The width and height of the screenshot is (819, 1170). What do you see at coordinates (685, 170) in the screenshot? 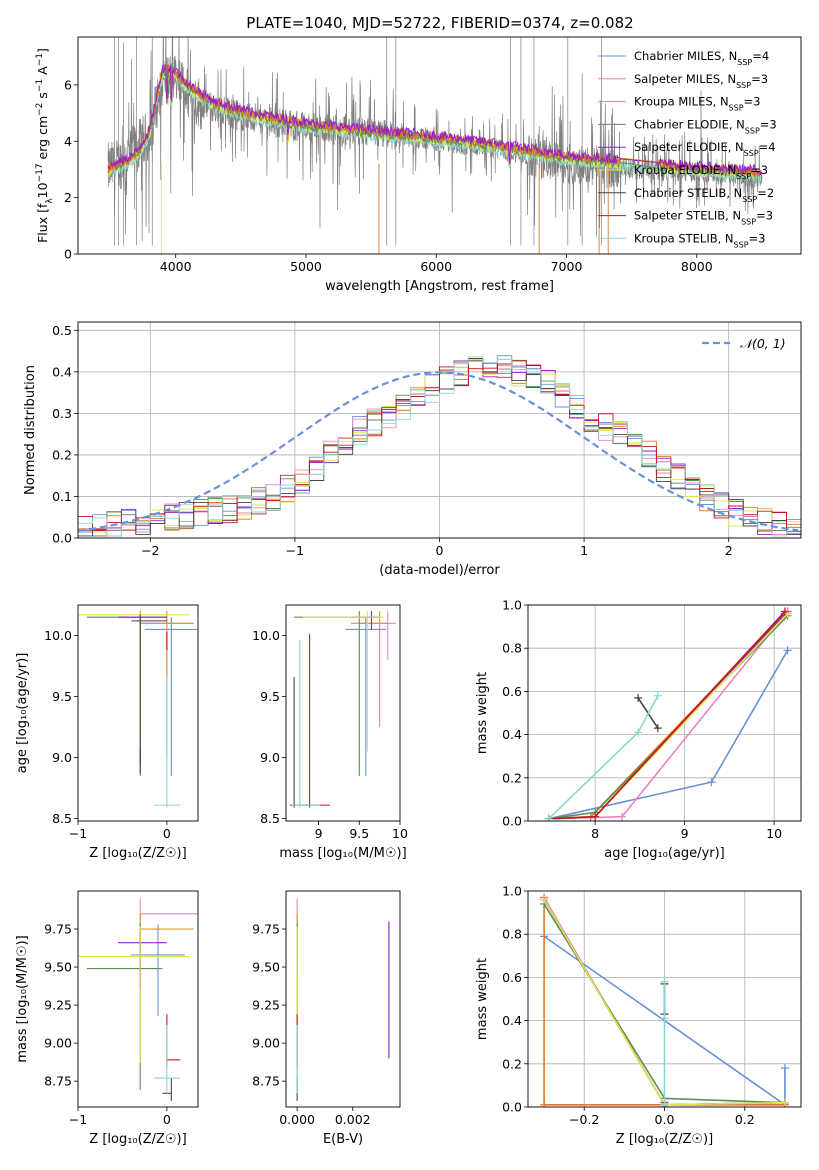
I see `legend-text: Kroupa ELODIE, N` at bounding box center [685, 170].